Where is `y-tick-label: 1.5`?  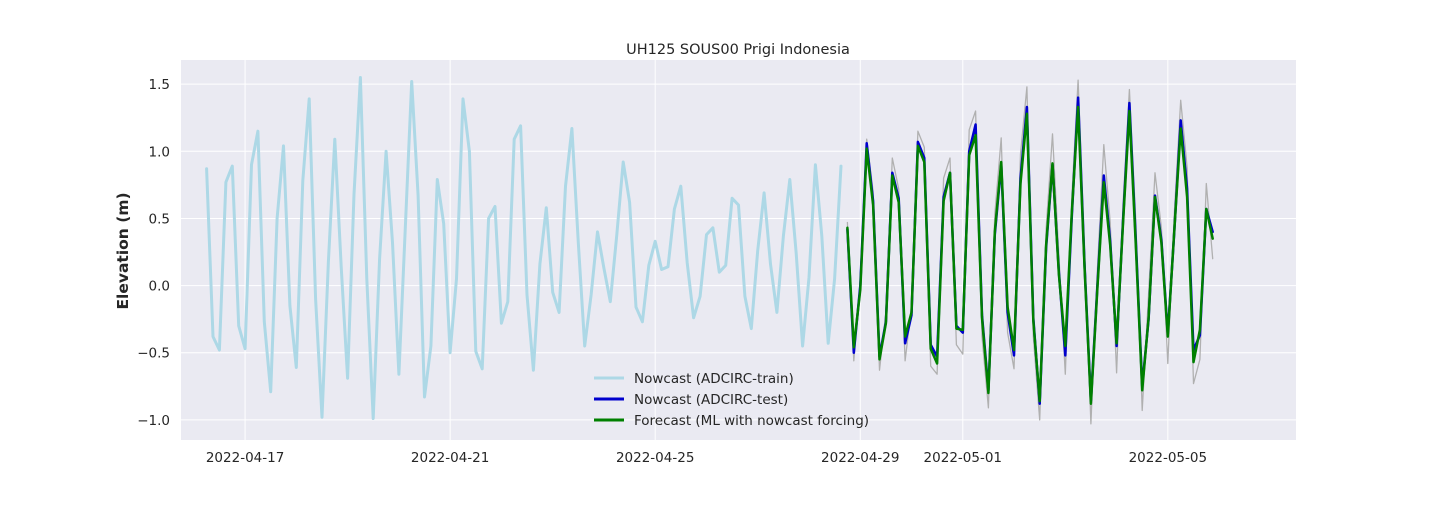 y-tick-label: 1.5 is located at coordinates (159, 85).